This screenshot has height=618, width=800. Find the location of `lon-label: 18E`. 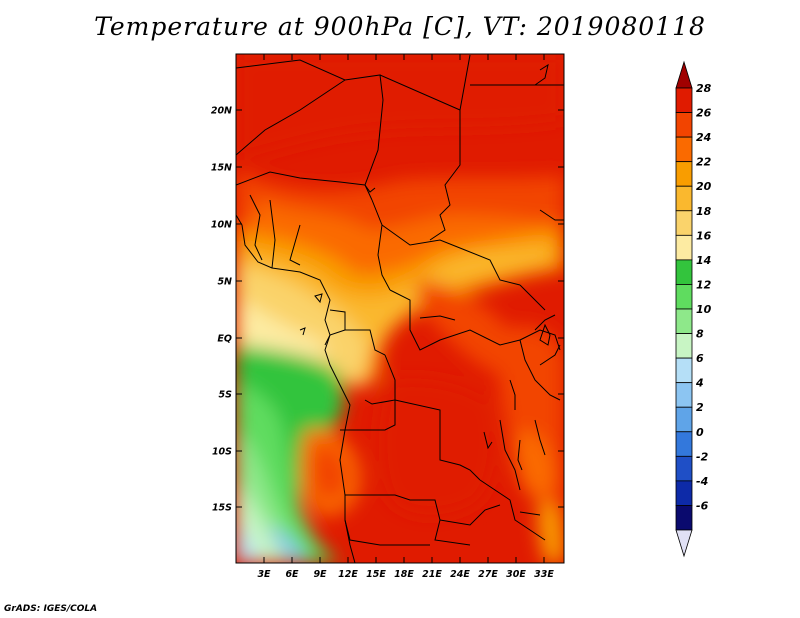

lon-label: 18E is located at coordinates (404, 574).